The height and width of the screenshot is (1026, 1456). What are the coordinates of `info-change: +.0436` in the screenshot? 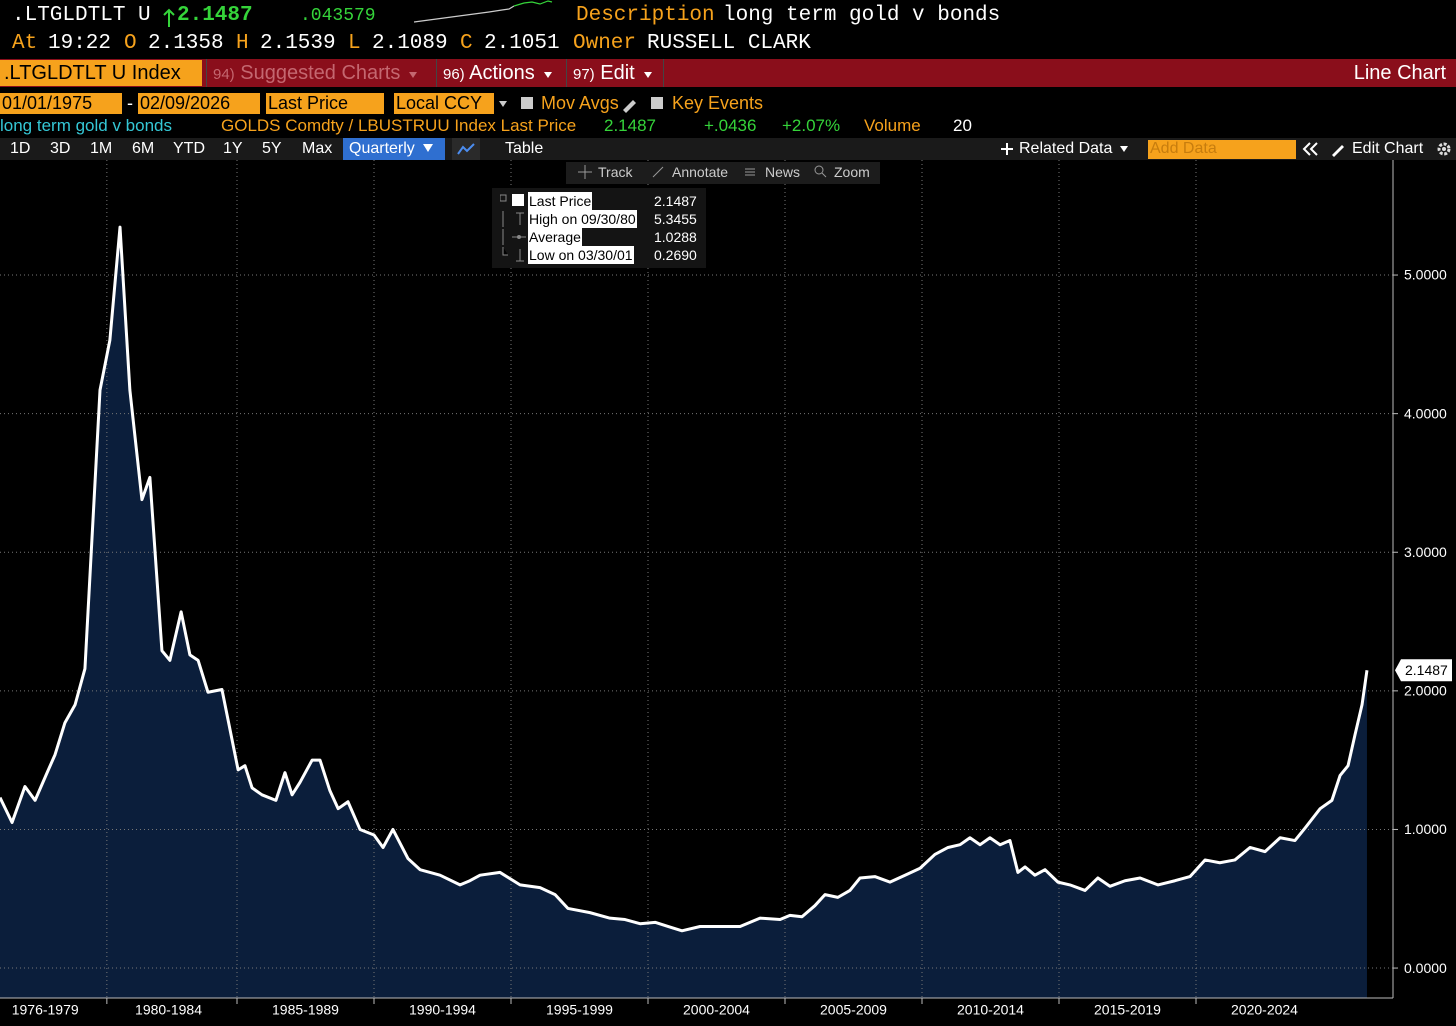 It's located at (730, 125).